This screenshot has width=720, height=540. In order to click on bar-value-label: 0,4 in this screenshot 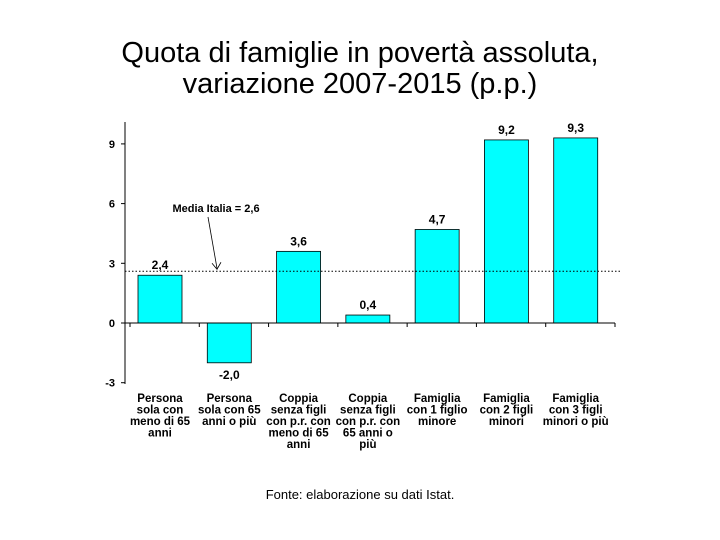, I will do `click(368, 305)`.